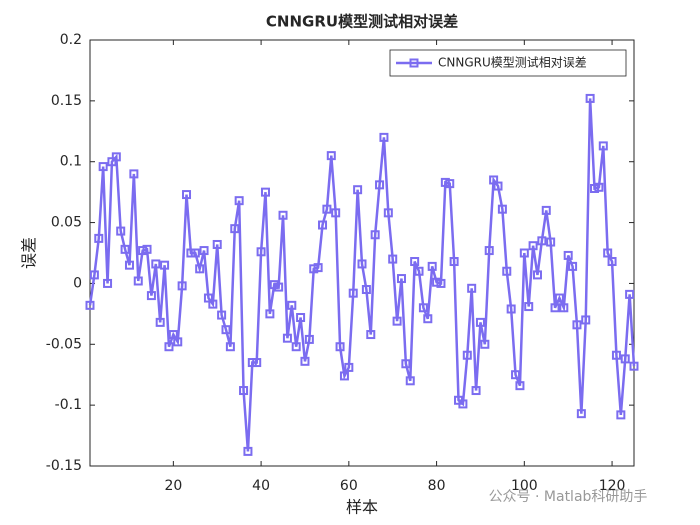 This screenshot has height=525, width=700. I want to click on x-tick-label: 20, so click(173, 486).